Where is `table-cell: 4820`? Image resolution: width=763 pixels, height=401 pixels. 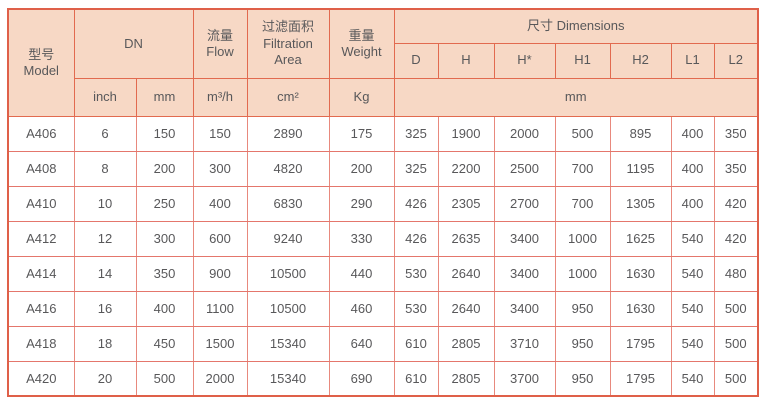 table-cell: 4820 is located at coordinates (288, 168).